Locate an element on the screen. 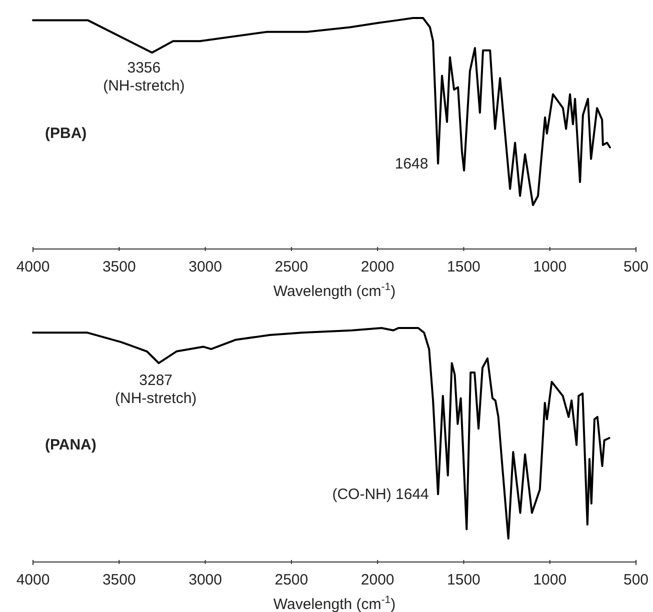 This screenshot has height=612, width=653. annotation: 1648 is located at coordinates (411, 164).